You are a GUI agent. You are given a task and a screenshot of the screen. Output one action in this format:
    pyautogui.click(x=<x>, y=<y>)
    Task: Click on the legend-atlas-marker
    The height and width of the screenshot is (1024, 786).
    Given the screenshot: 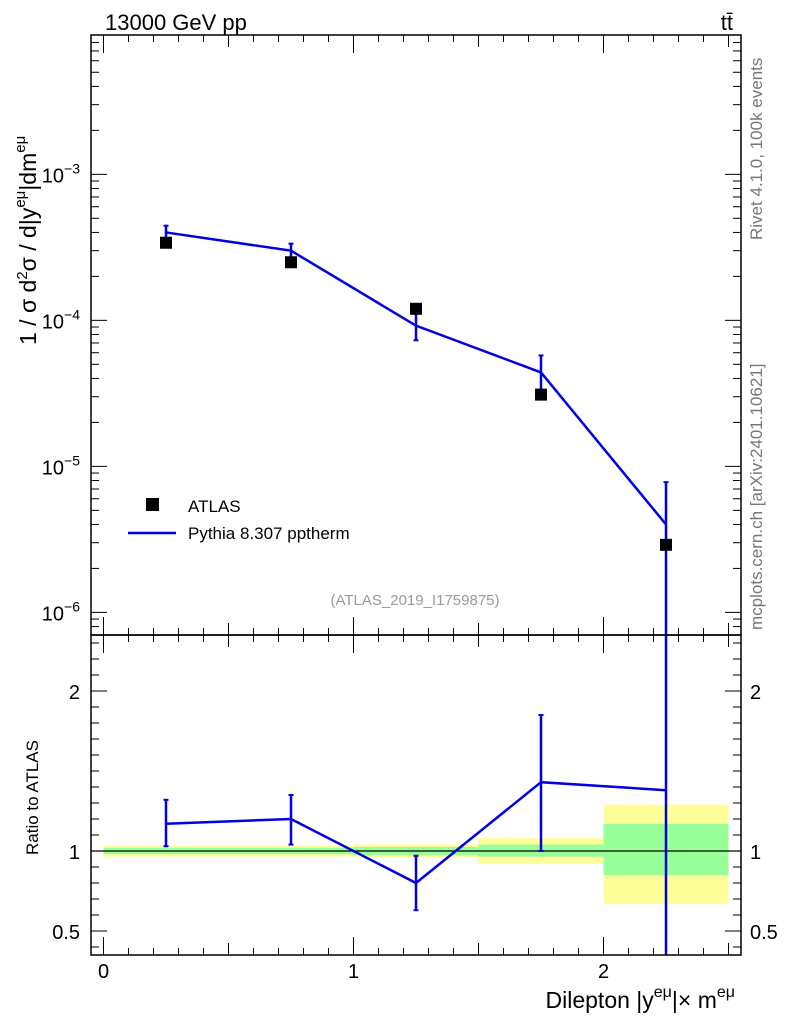 What is the action you would take?
    pyautogui.click(x=152, y=504)
    